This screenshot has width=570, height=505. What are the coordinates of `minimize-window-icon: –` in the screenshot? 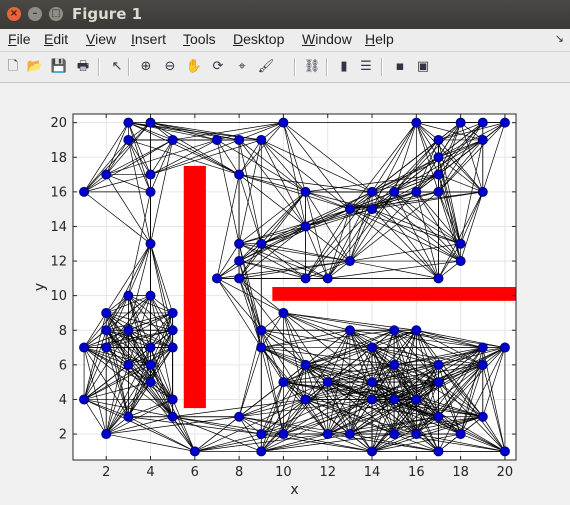 It's located at (35, 14).